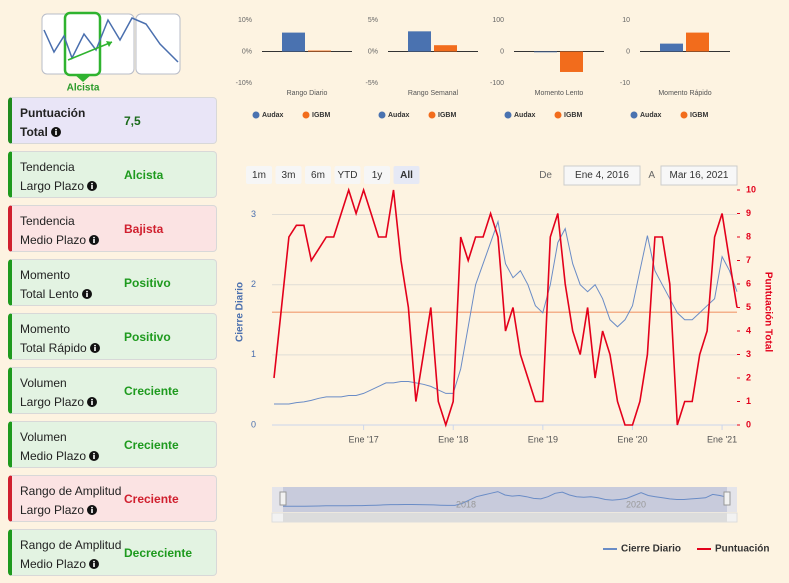 The image size is (789, 583). Describe the element at coordinates (748, 401) in the screenshot. I see `y2-tick-label: 1` at that location.